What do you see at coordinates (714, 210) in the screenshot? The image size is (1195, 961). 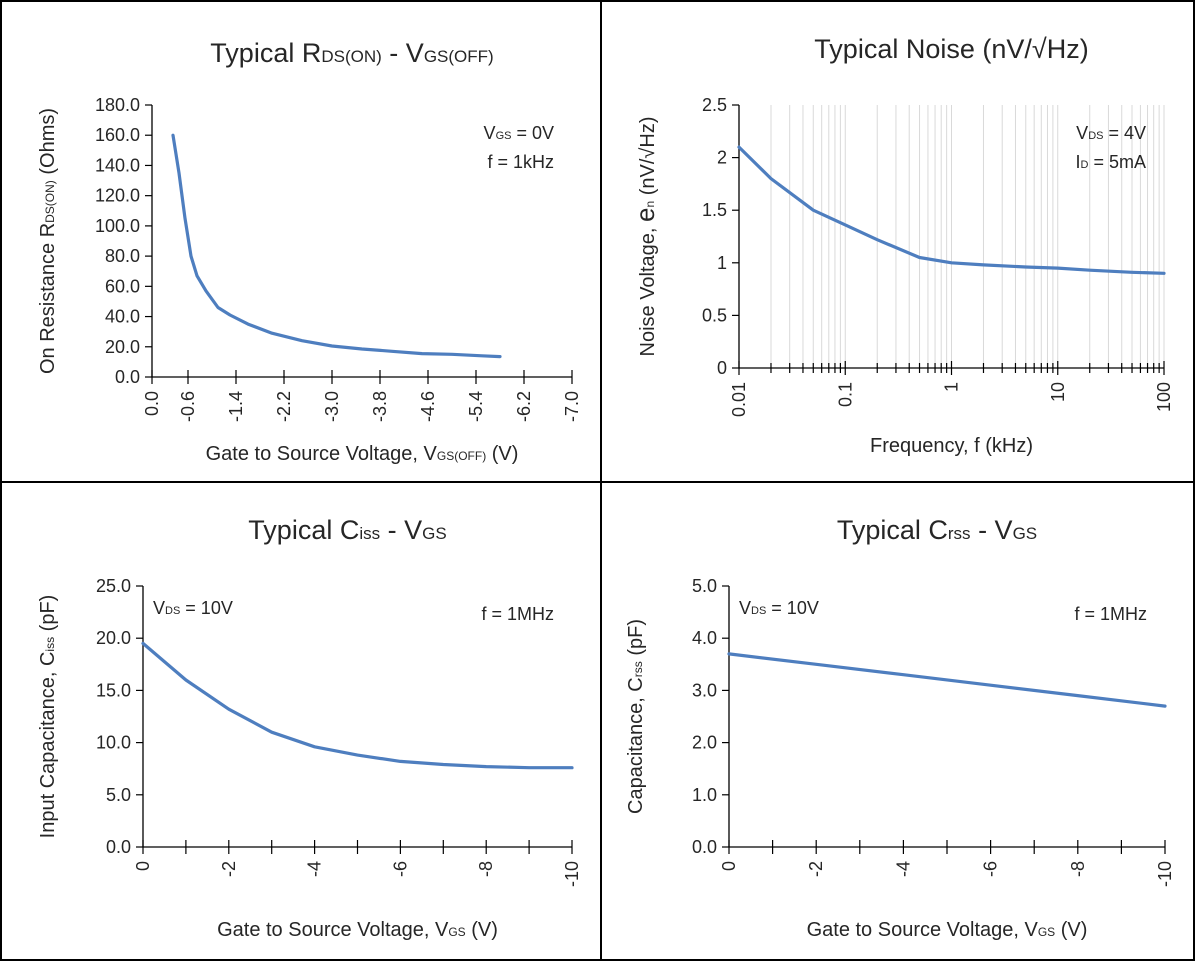 I see `y-tick-label: 1.5` at bounding box center [714, 210].